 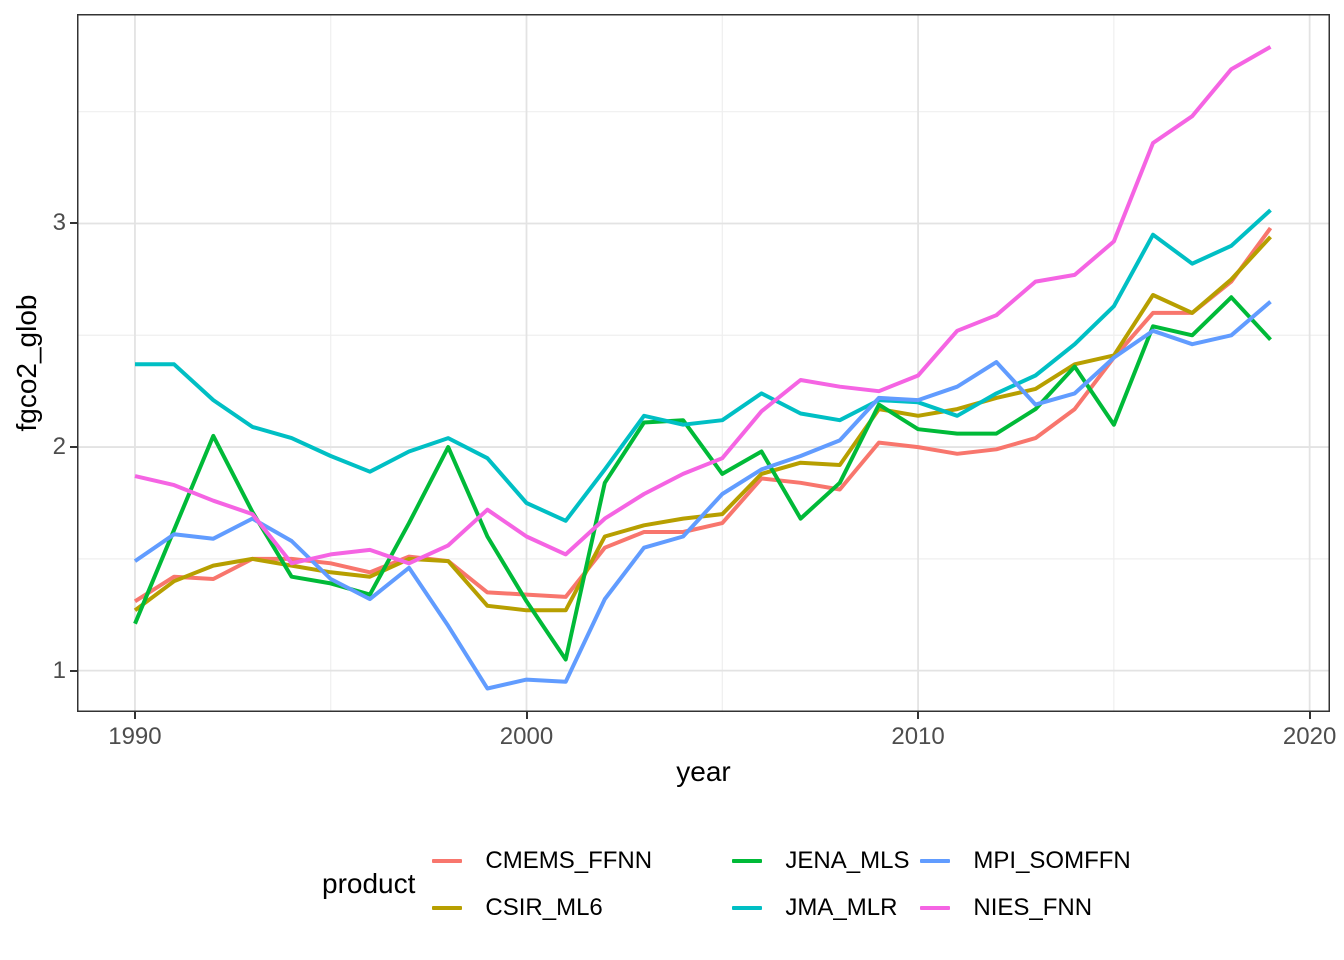 I want to click on legend-label: JMA_MLR, so click(x=841, y=907).